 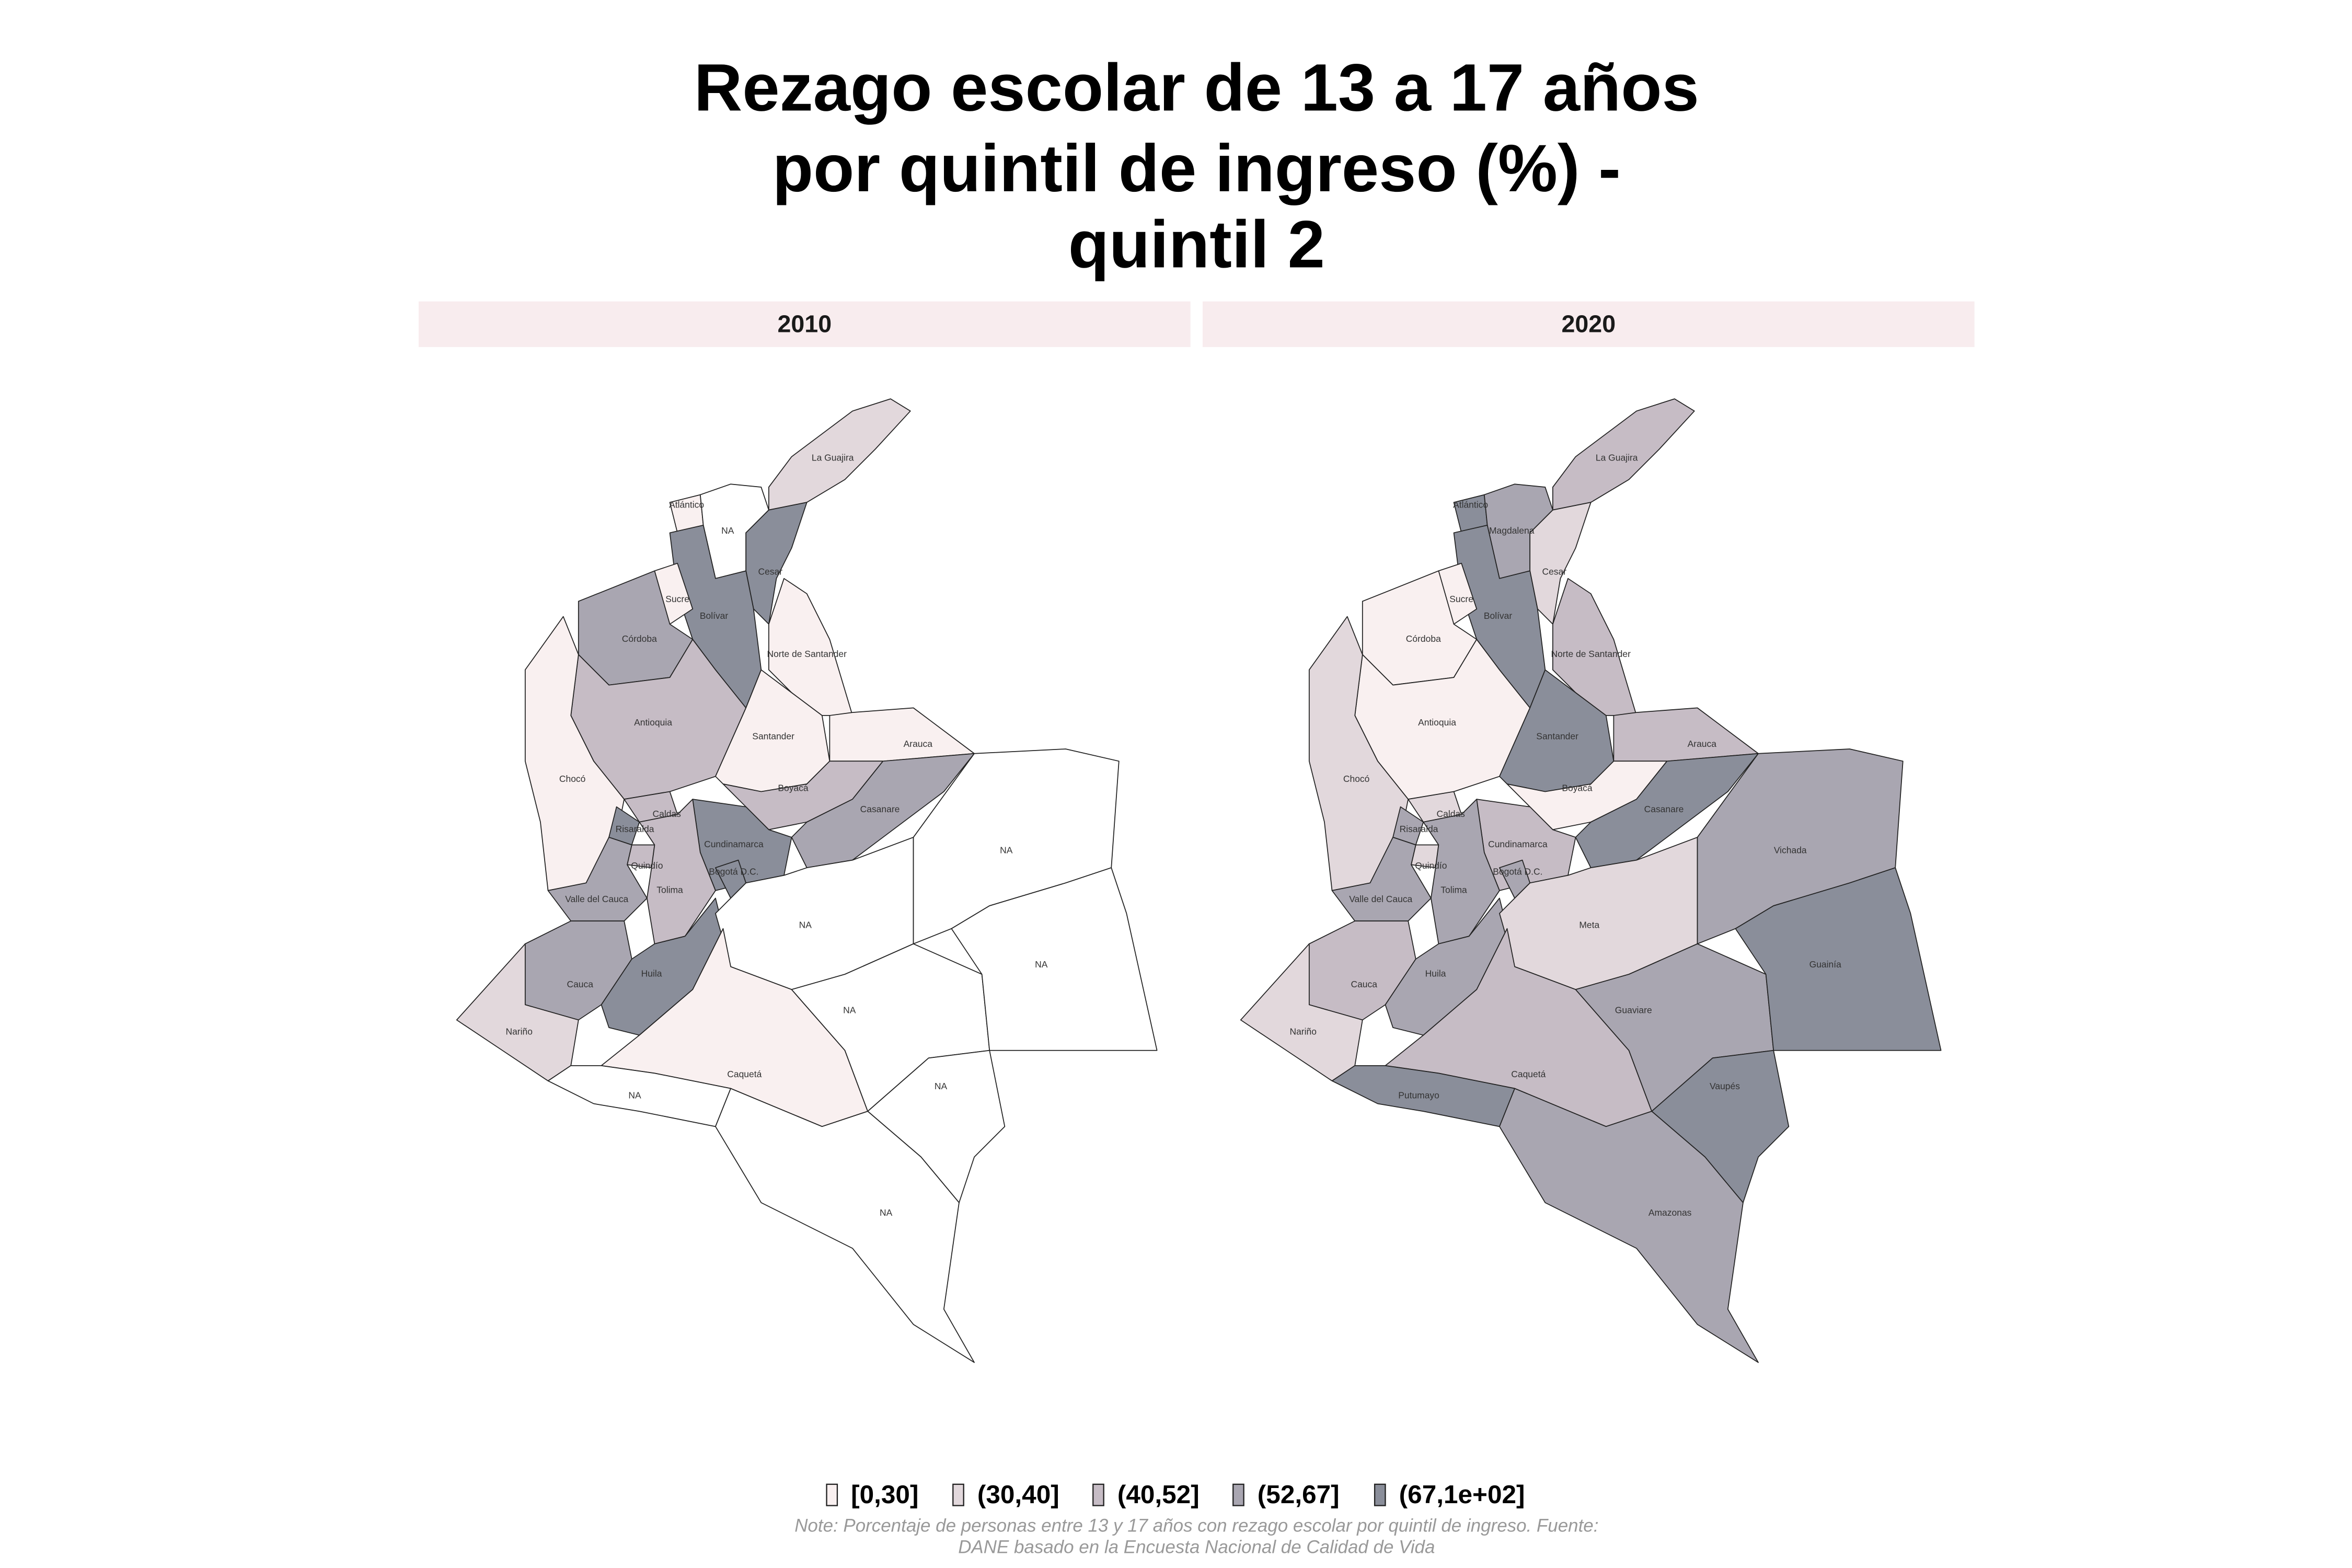 I want to click on legend-label: (30,40], so click(x=1018, y=1494).